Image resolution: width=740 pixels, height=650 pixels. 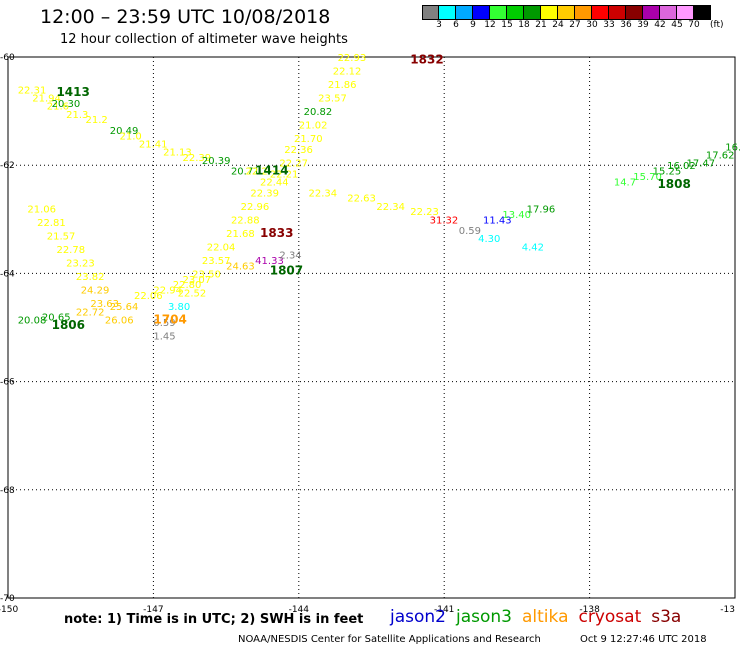 What do you see at coordinates (164, 337) in the screenshot?
I see `wave-height-value: 1.45` at bounding box center [164, 337].